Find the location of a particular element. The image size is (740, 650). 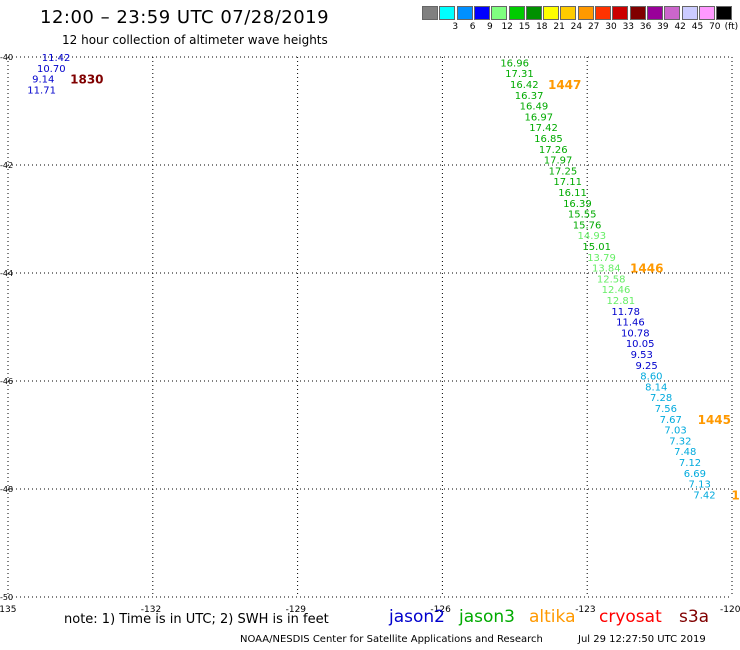

swh-value: 13.79 is located at coordinates (601, 258).